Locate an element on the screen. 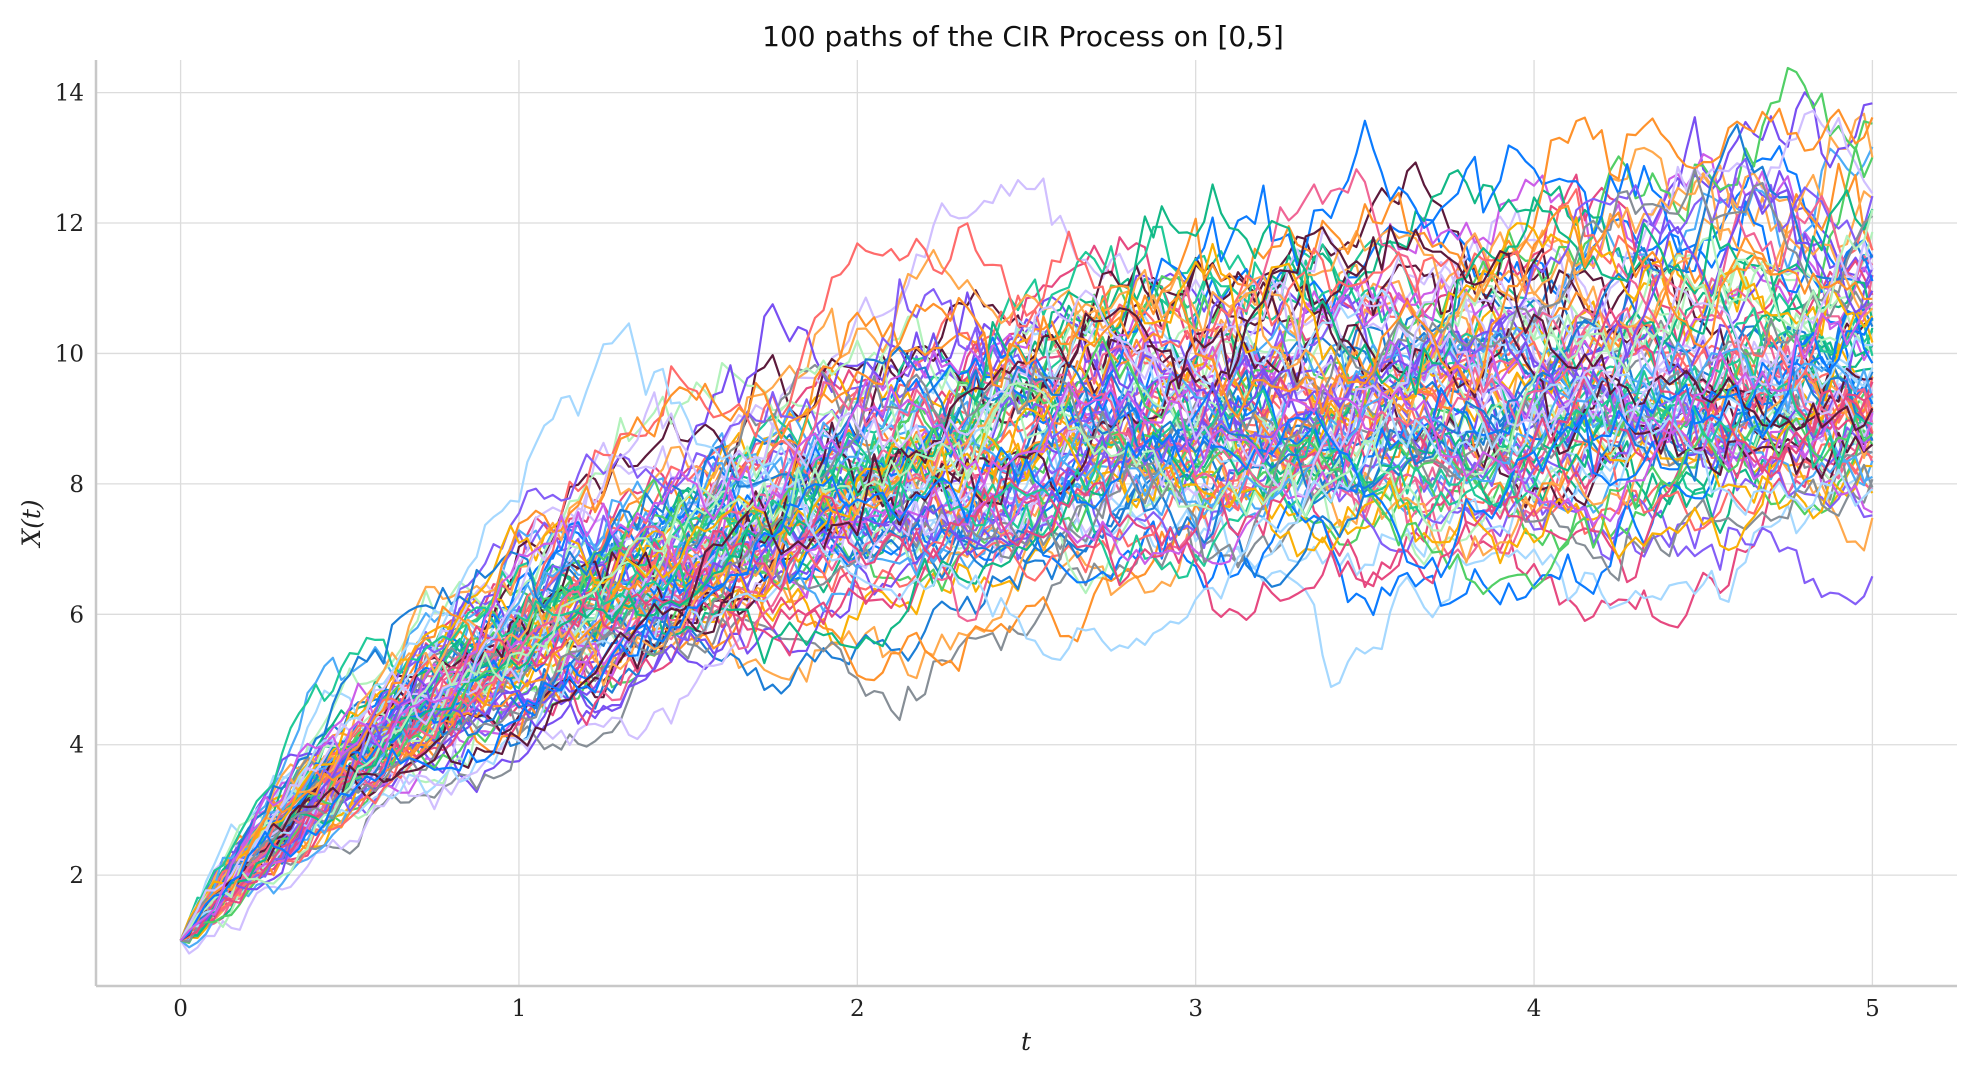  y-tick-labels: 2 4 6 8 10 12 14 is located at coordinates (69, 485).